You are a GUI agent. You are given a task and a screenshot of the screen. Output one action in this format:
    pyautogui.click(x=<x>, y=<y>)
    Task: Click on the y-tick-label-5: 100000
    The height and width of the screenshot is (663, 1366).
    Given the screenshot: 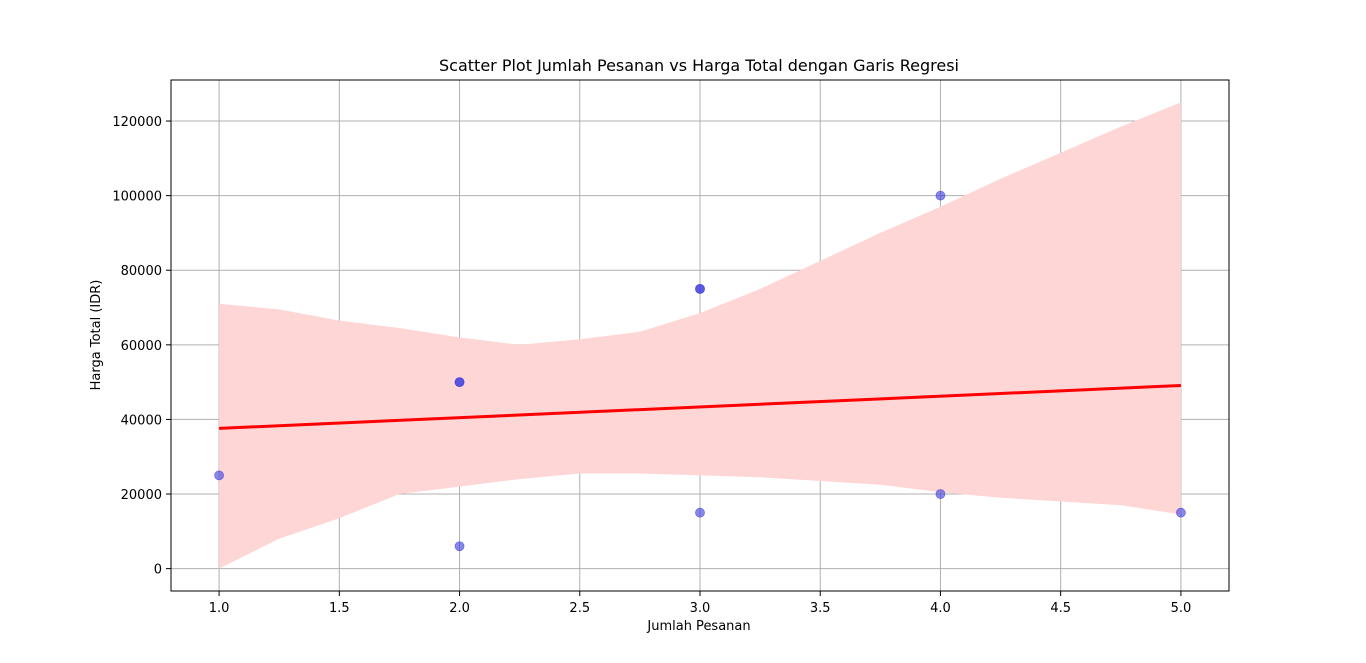 What is the action you would take?
    pyautogui.click(x=137, y=197)
    